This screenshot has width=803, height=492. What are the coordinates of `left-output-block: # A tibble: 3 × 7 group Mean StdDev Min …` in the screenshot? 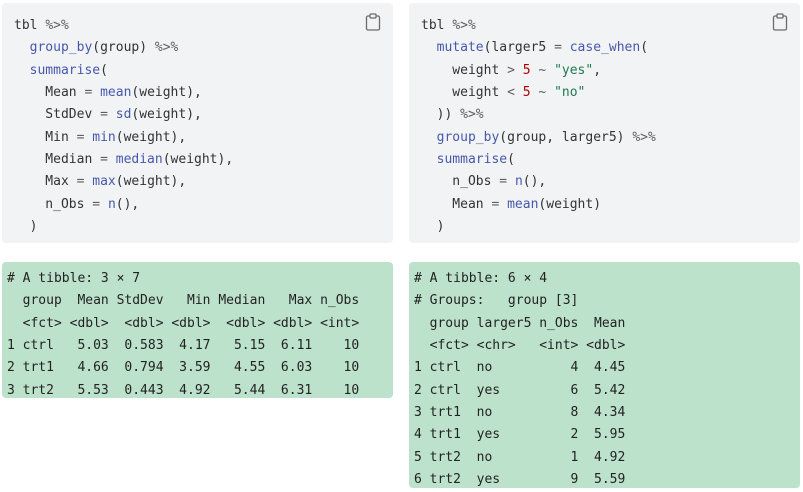 It's located at (197, 330).